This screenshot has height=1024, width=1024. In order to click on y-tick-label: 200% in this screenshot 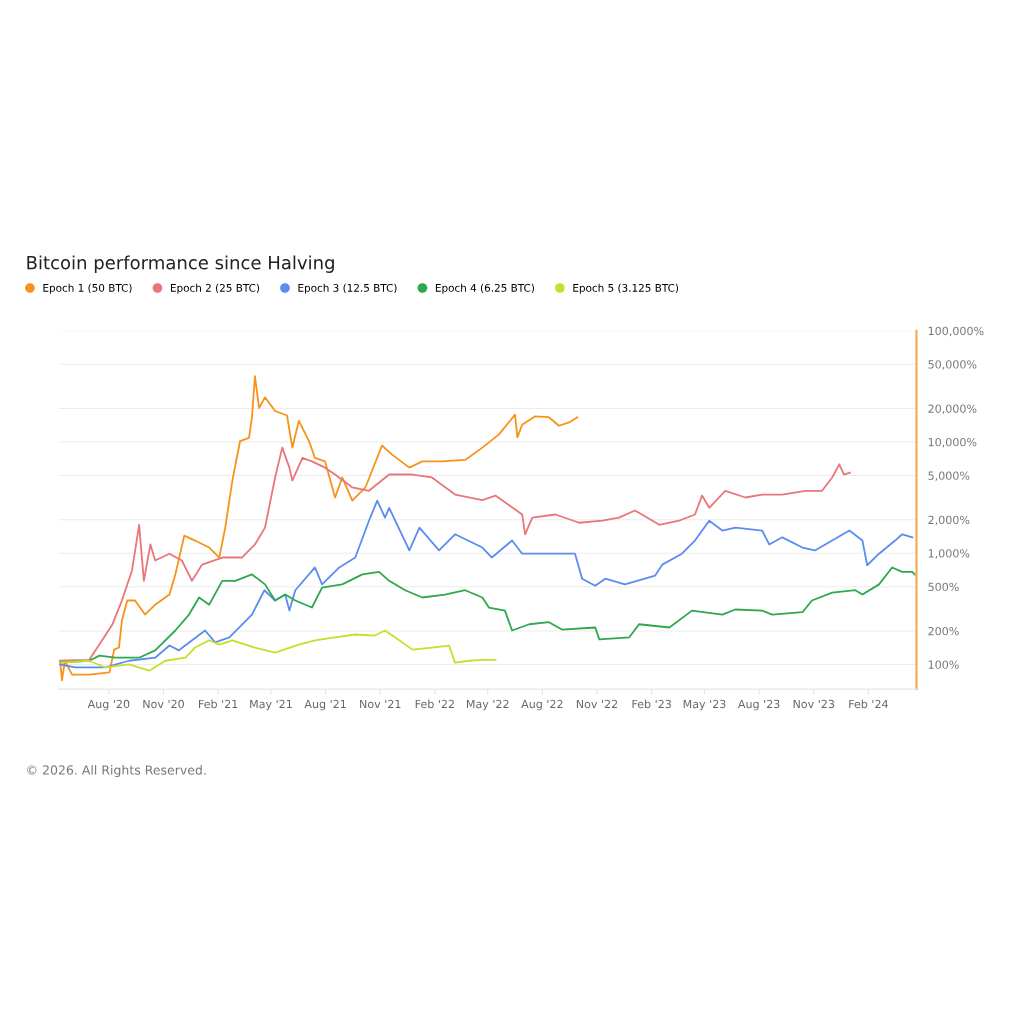, I will do `click(943, 631)`.